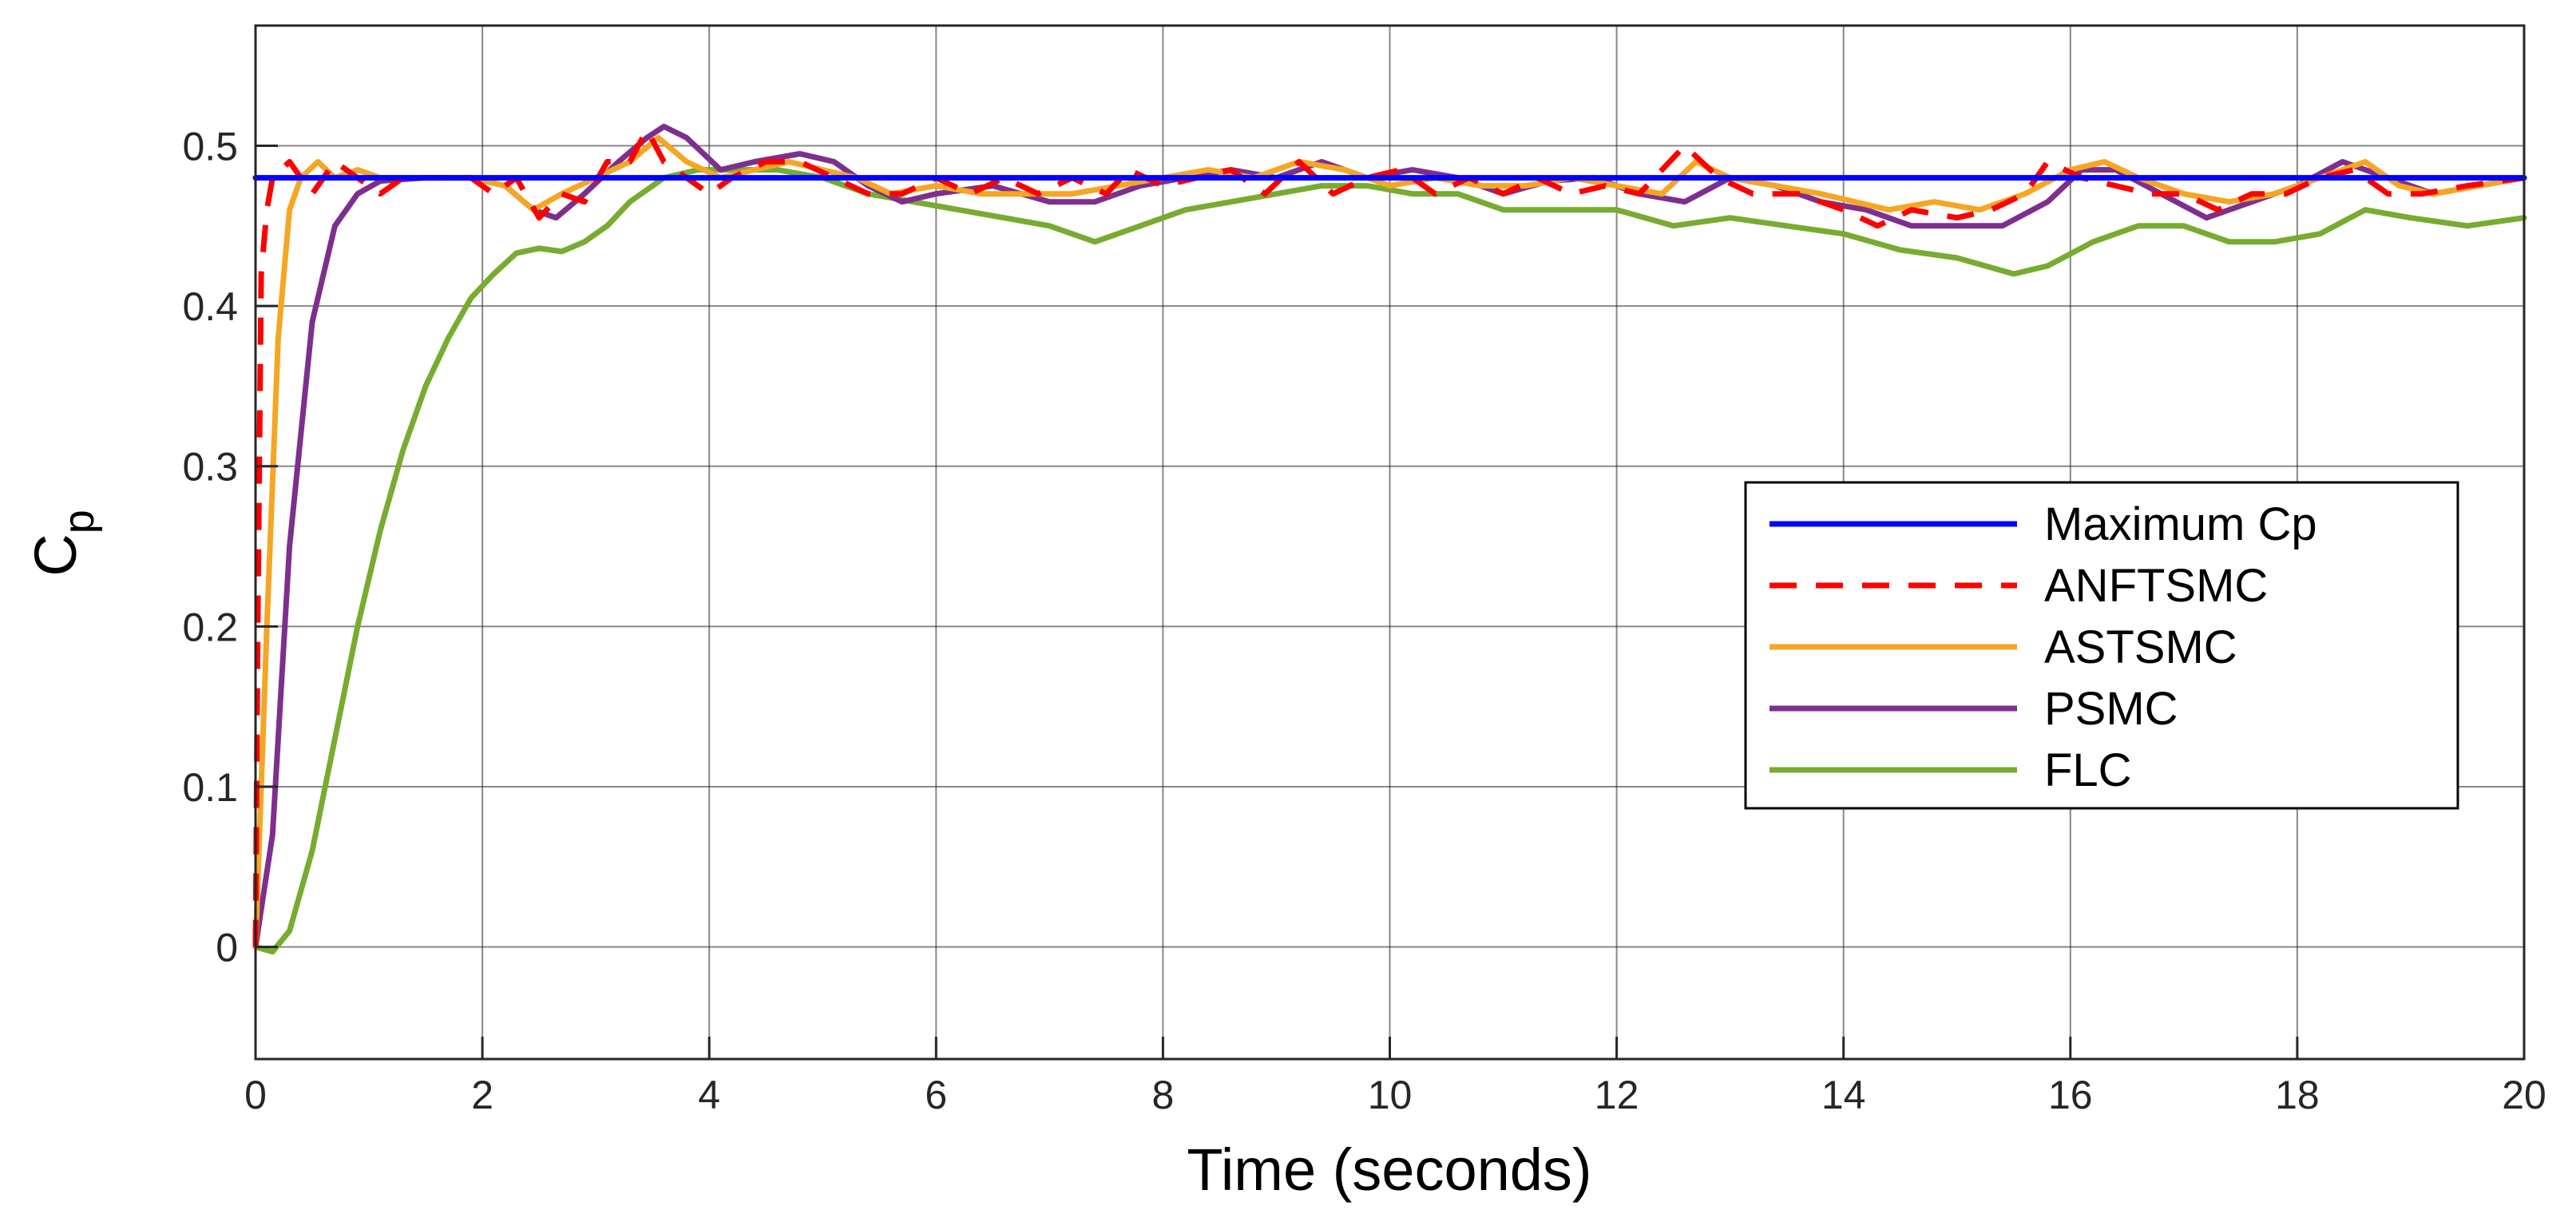 The height and width of the screenshot is (1214, 2576). I want to click on y-axis-label-sub: p, so click(79, 522).